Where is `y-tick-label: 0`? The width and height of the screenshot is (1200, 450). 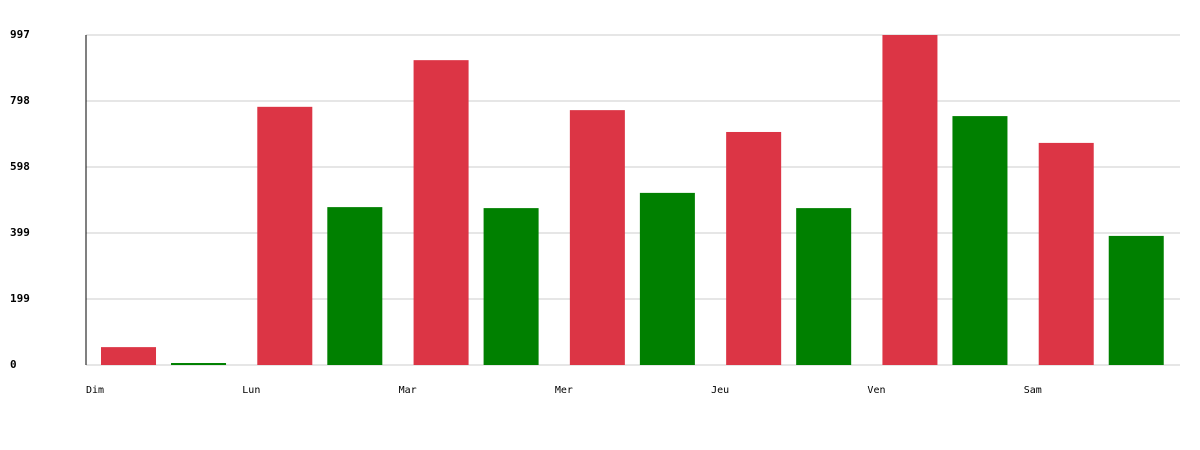 y-tick-label: 0 is located at coordinates (13, 364).